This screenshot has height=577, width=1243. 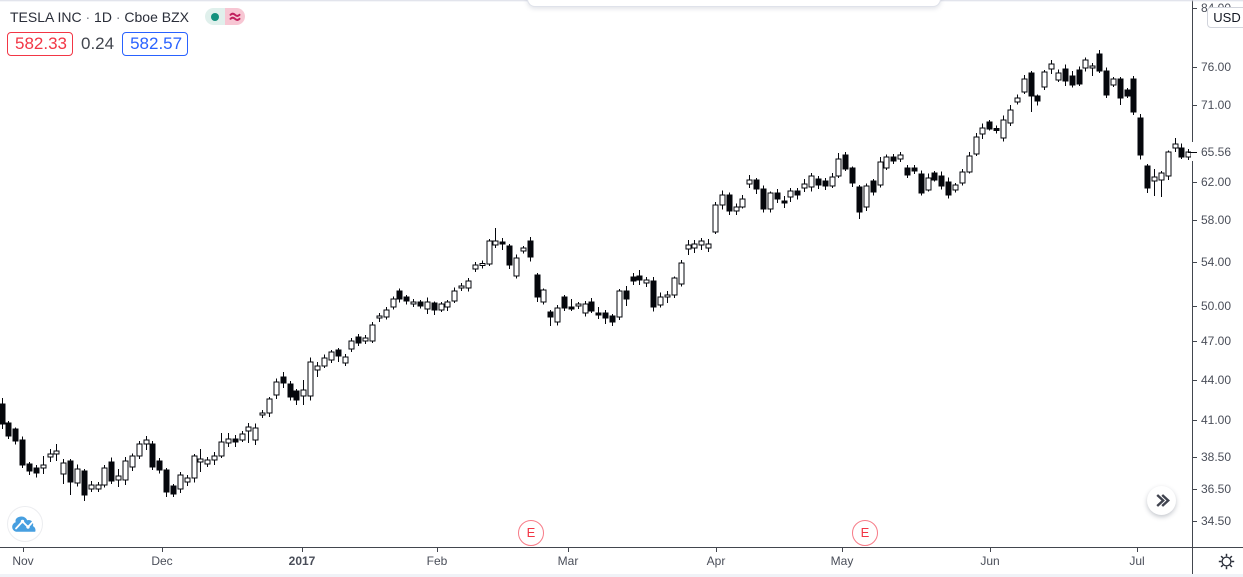 I want to click on svg-text: Feb, so click(x=437, y=561).